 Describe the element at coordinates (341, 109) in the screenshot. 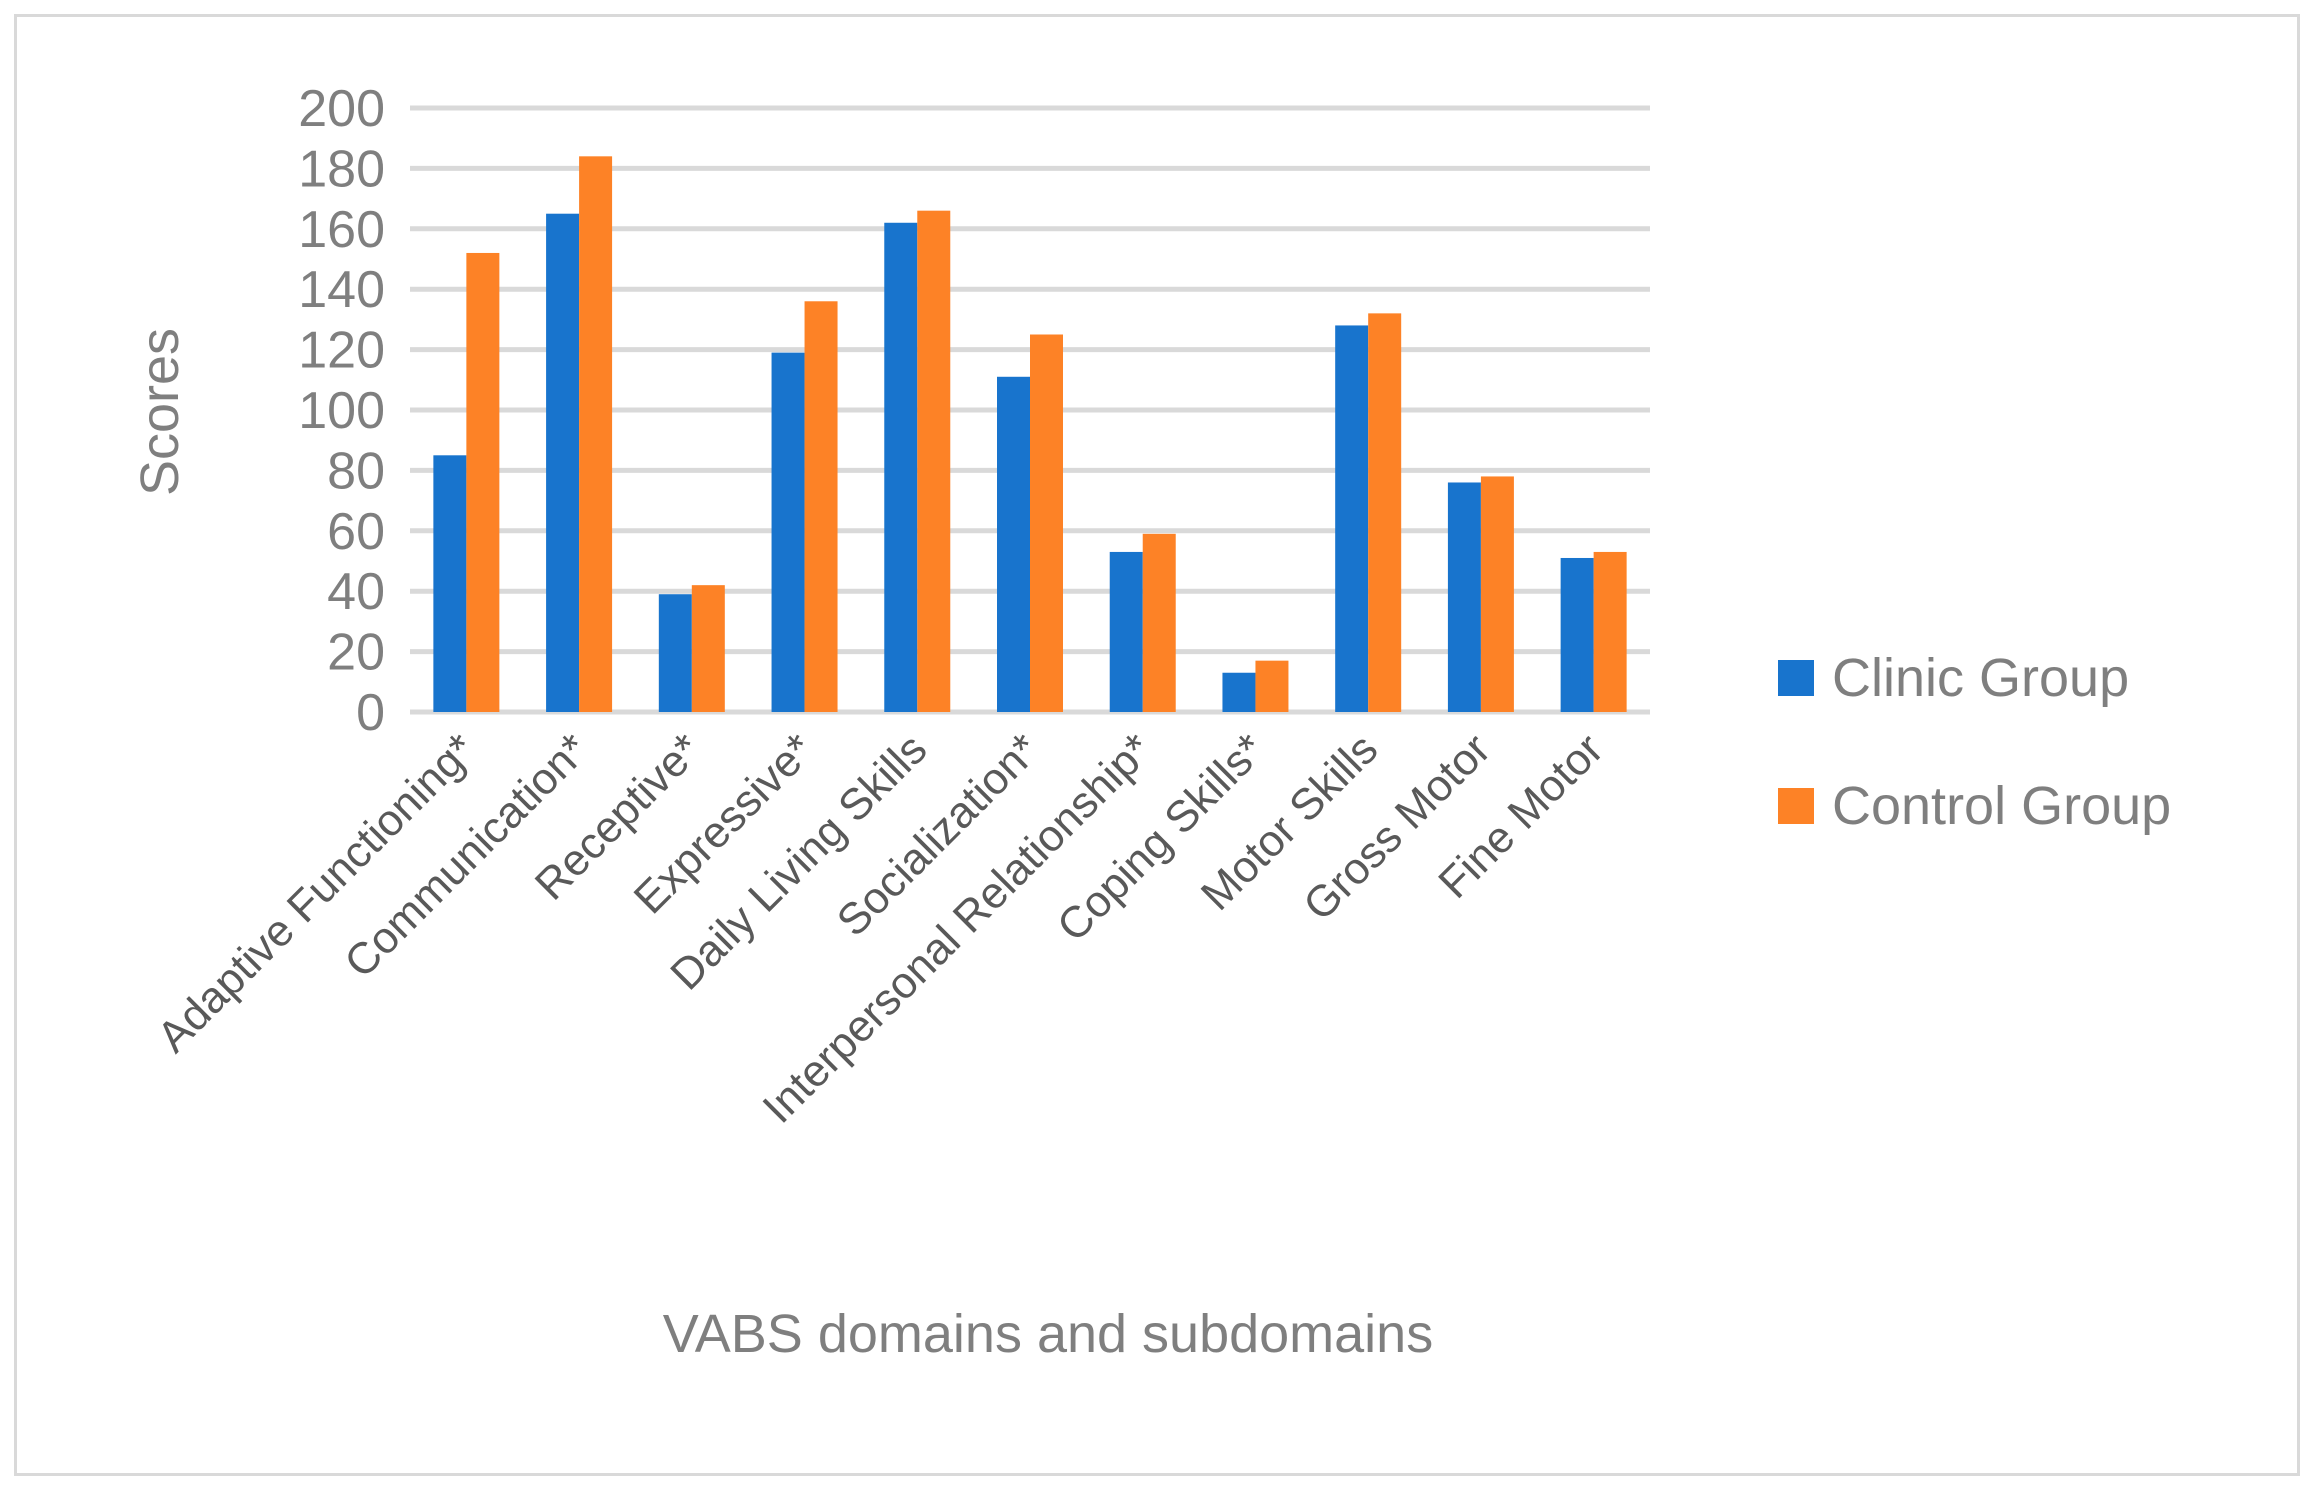

I see `y-tick-label: 200` at that location.